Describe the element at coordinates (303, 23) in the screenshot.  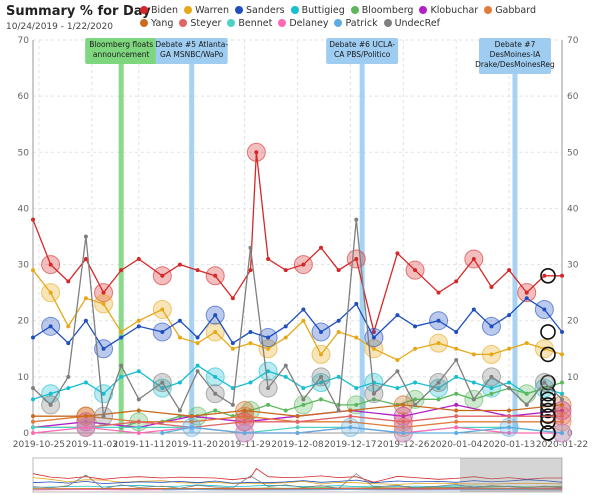
I see `legend-item: Delaney` at that location.